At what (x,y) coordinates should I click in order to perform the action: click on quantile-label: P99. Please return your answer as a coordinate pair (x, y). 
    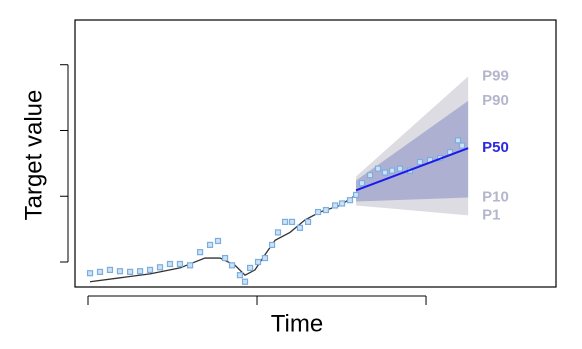
    Looking at the image, I should click on (495, 76).